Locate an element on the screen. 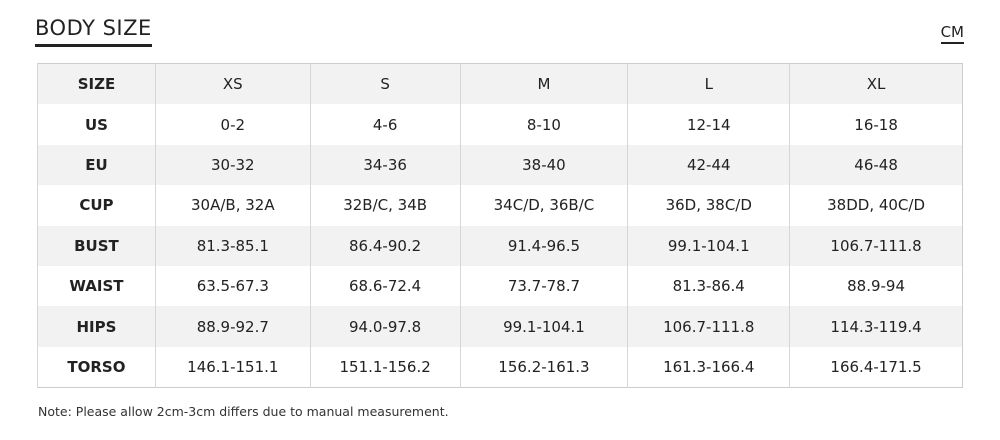  table-row: EU 30-32 34-36 38-40 42-44 46-48 is located at coordinates (500, 165).